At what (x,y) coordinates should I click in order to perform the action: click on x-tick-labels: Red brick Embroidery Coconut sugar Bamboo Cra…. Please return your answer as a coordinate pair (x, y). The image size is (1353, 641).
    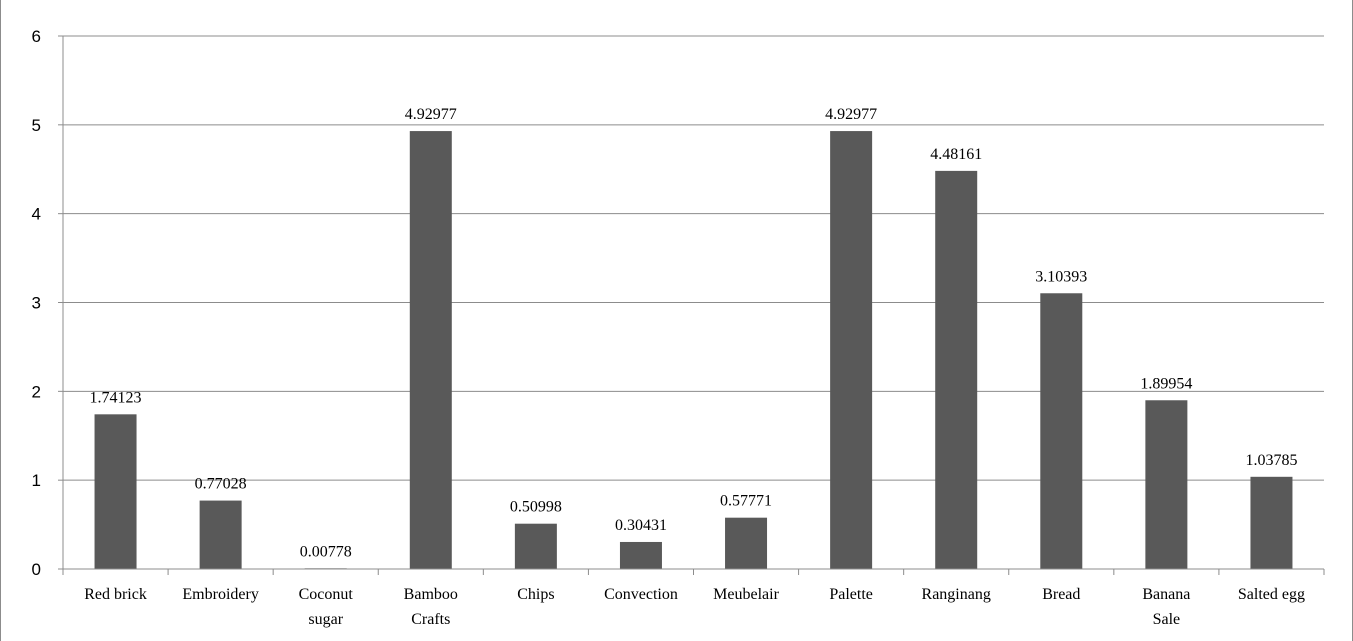
    Looking at the image, I should click on (694, 607).